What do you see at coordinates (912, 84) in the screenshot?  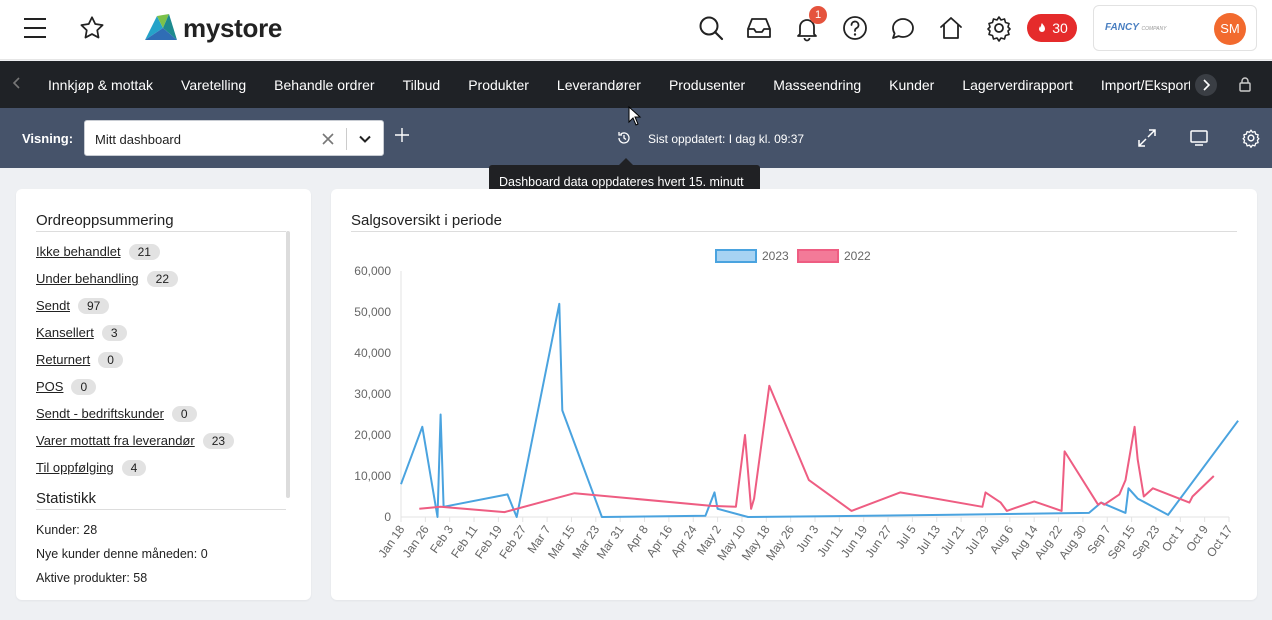 I see `nav-item-customers: Kunder` at bounding box center [912, 84].